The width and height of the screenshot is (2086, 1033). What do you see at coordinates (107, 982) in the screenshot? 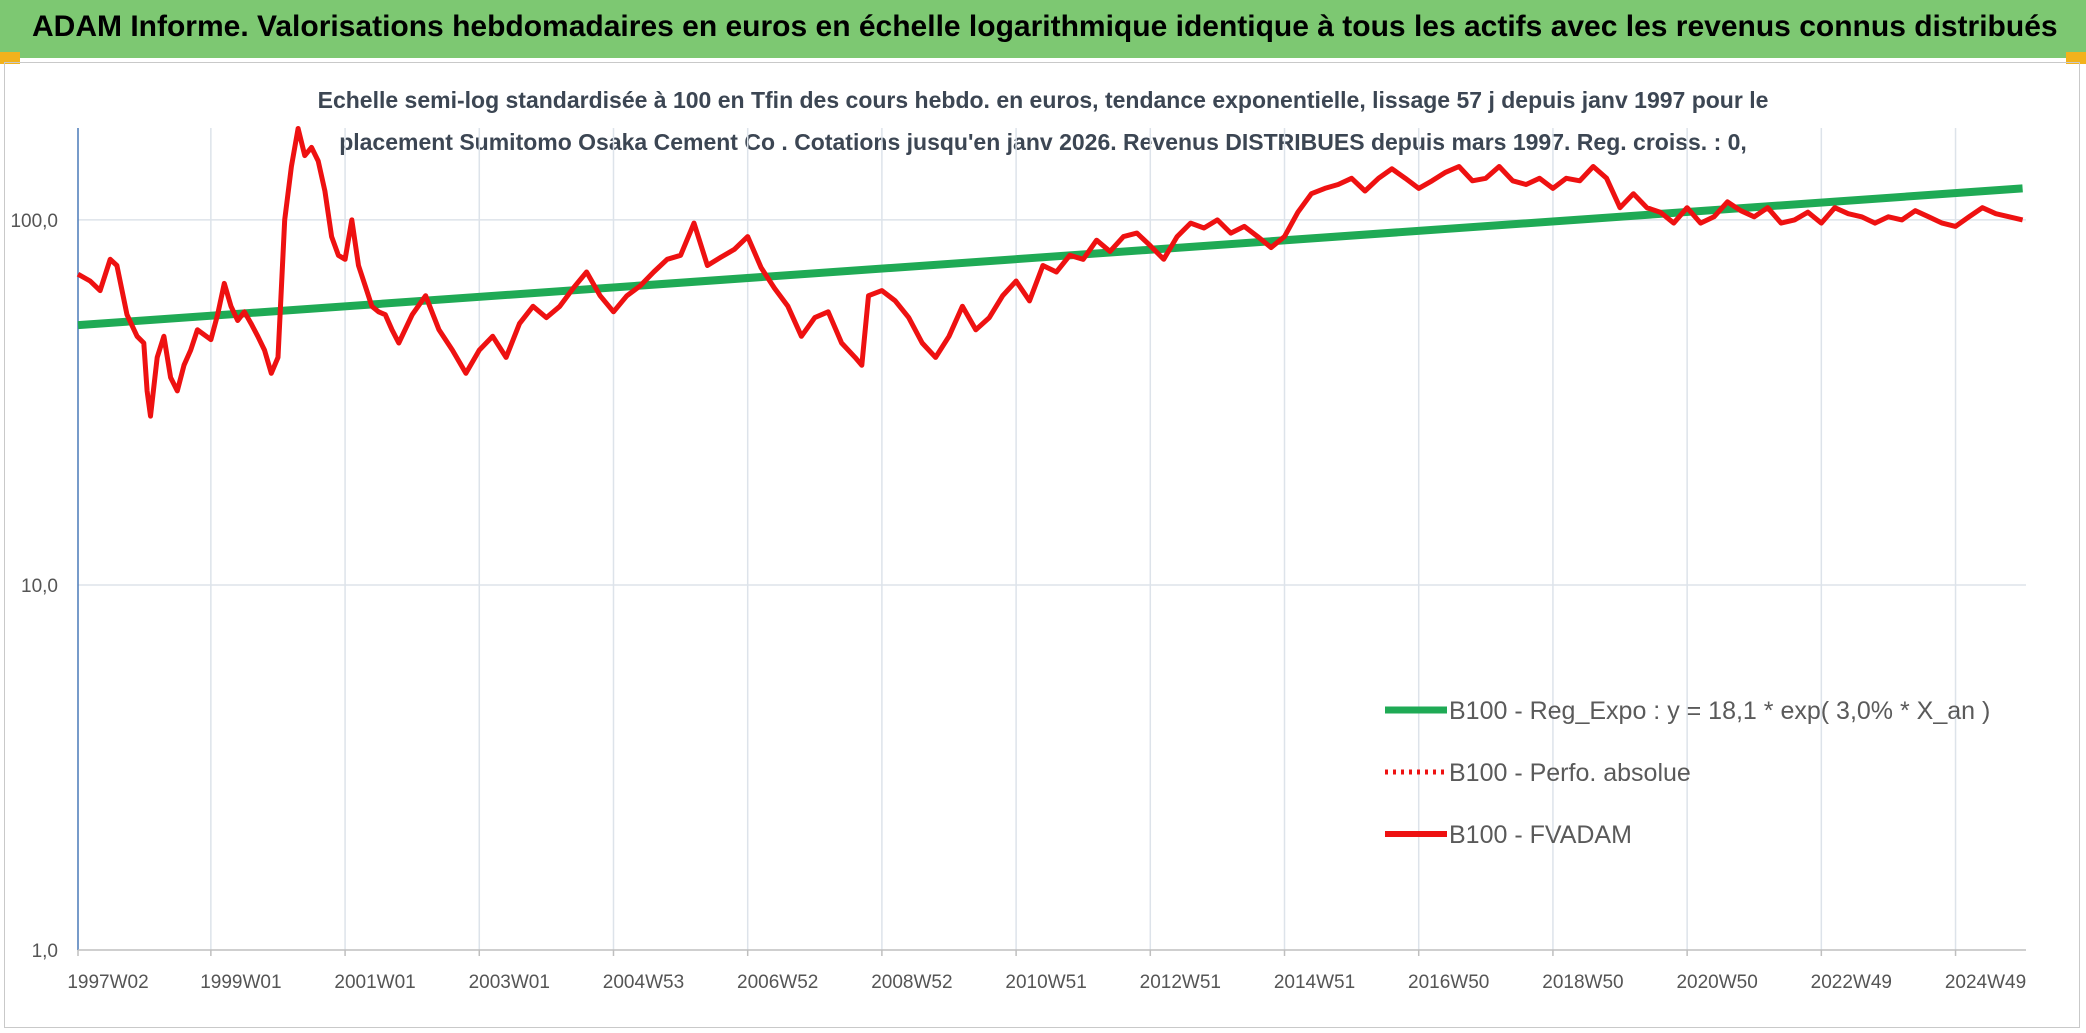
I see `x-tick-label: 1997W02` at bounding box center [107, 982].